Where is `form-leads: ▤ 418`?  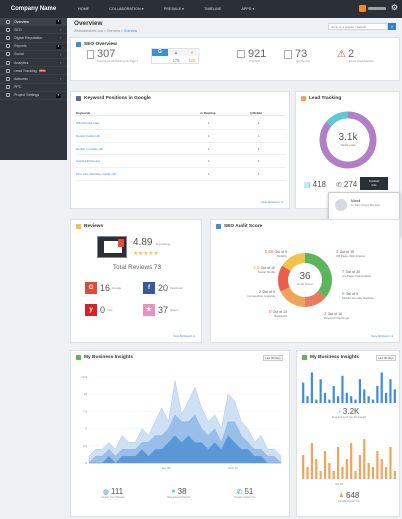 form-leads: ▤ 418 is located at coordinates (315, 184).